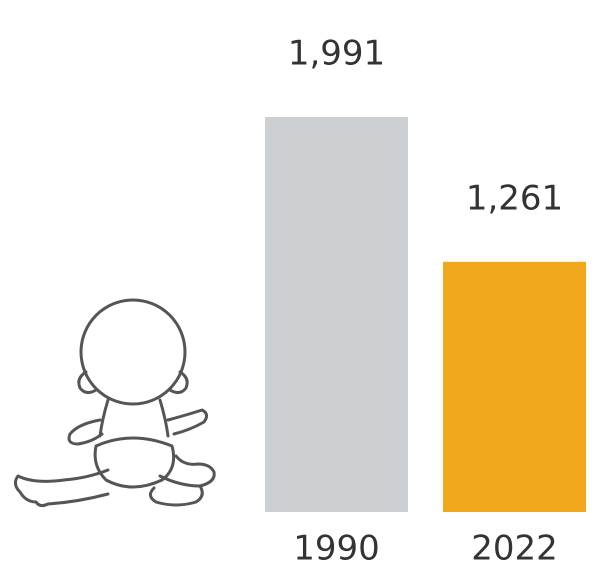  I want to click on bar, so click(514, 386).